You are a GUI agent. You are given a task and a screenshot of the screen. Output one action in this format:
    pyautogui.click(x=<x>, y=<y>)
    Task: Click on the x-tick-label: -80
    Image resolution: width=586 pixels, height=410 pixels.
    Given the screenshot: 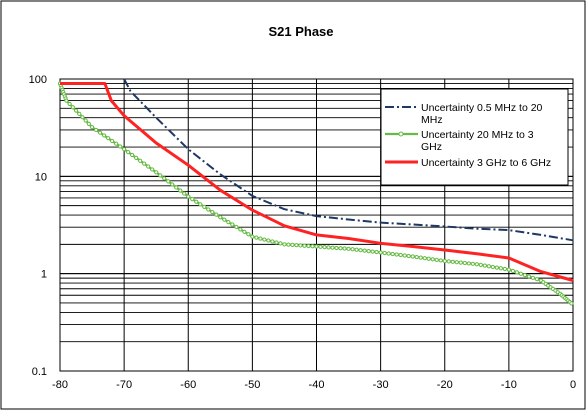 What is the action you would take?
    pyautogui.click(x=60, y=385)
    